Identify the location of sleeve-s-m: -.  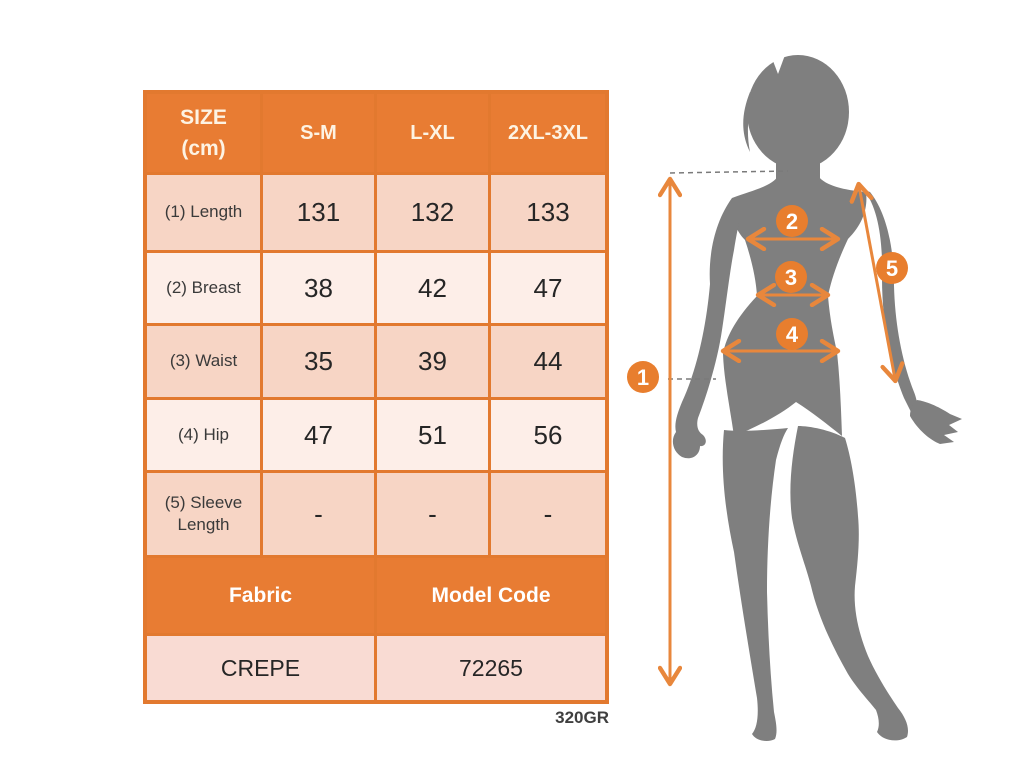
(318, 514).